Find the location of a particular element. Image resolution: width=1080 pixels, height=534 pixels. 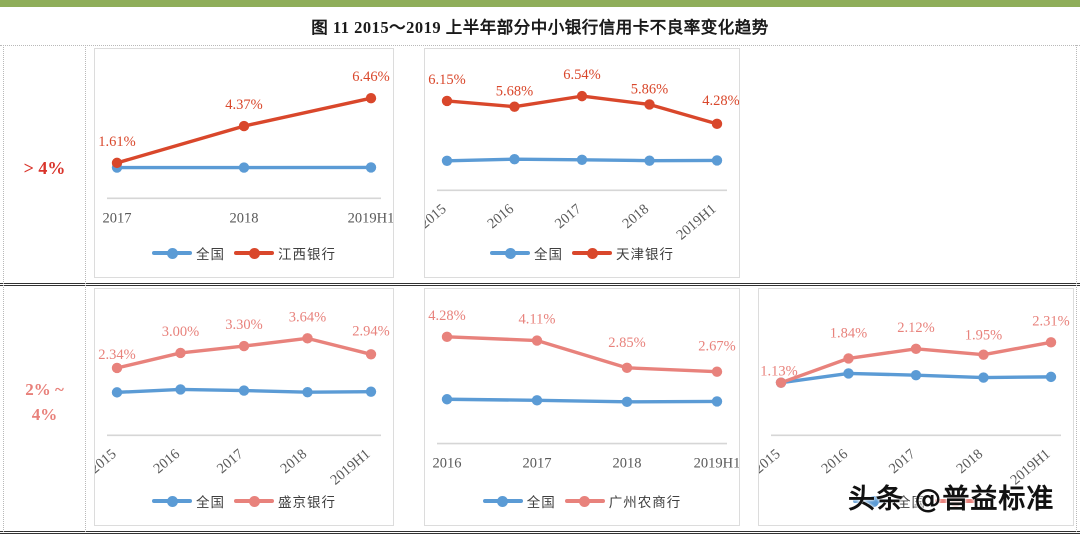

svg-text: 2.12% is located at coordinates (915, 328).